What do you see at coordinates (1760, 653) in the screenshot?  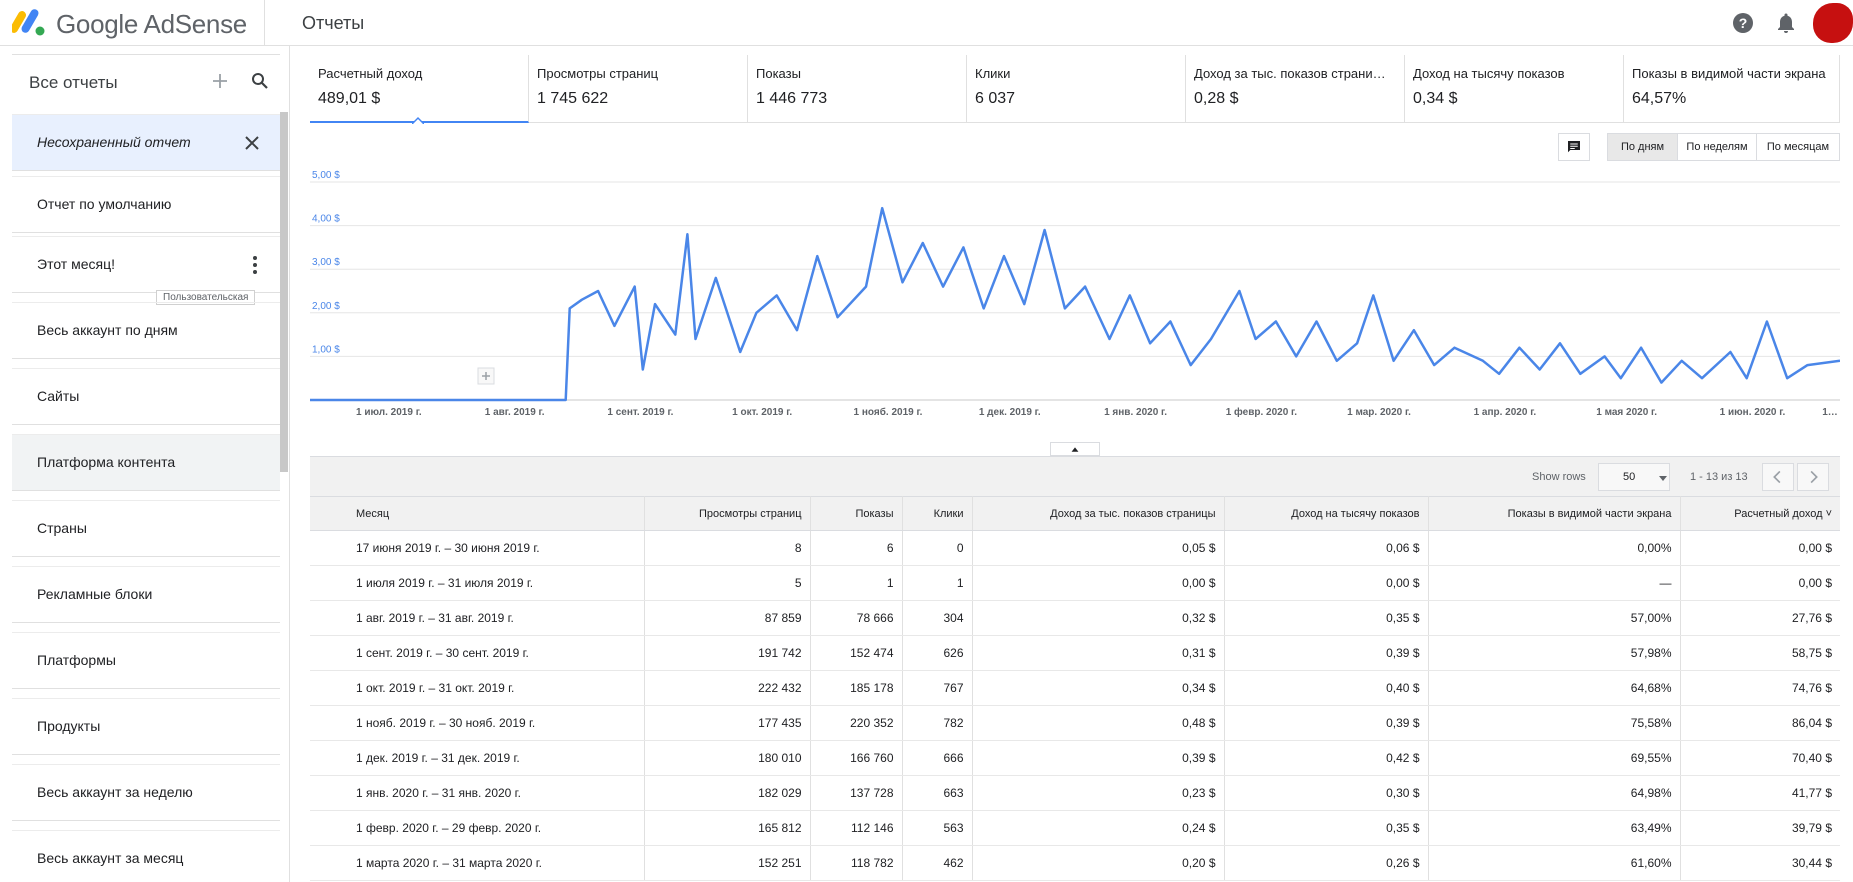 I see `table-cell: 58,75 $` at bounding box center [1760, 653].